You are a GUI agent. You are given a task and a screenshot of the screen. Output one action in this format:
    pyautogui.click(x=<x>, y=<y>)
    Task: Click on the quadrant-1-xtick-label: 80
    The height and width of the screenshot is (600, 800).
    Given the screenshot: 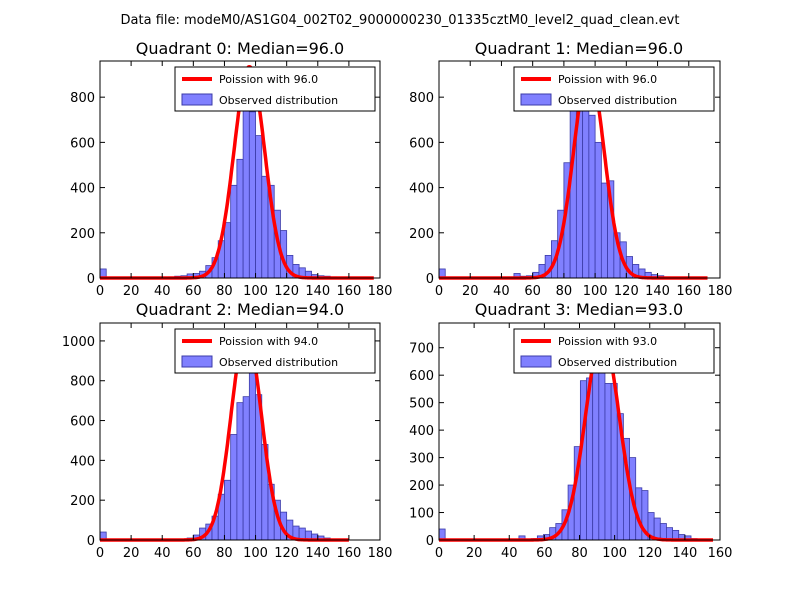 What is the action you would take?
    pyautogui.click(x=564, y=291)
    